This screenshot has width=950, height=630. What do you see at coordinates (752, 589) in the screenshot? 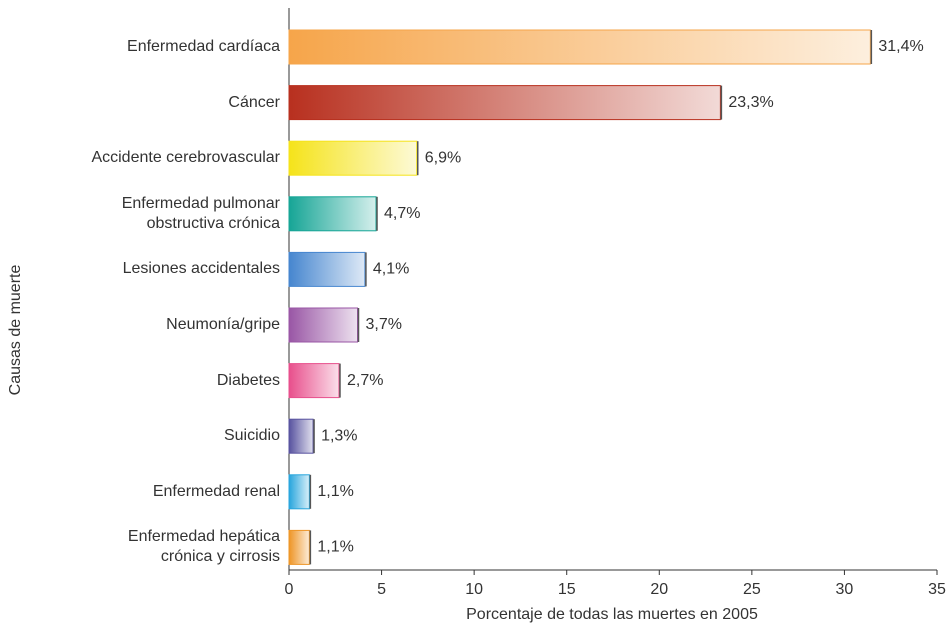
I see `x-tick-label: 25` at bounding box center [752, 589].